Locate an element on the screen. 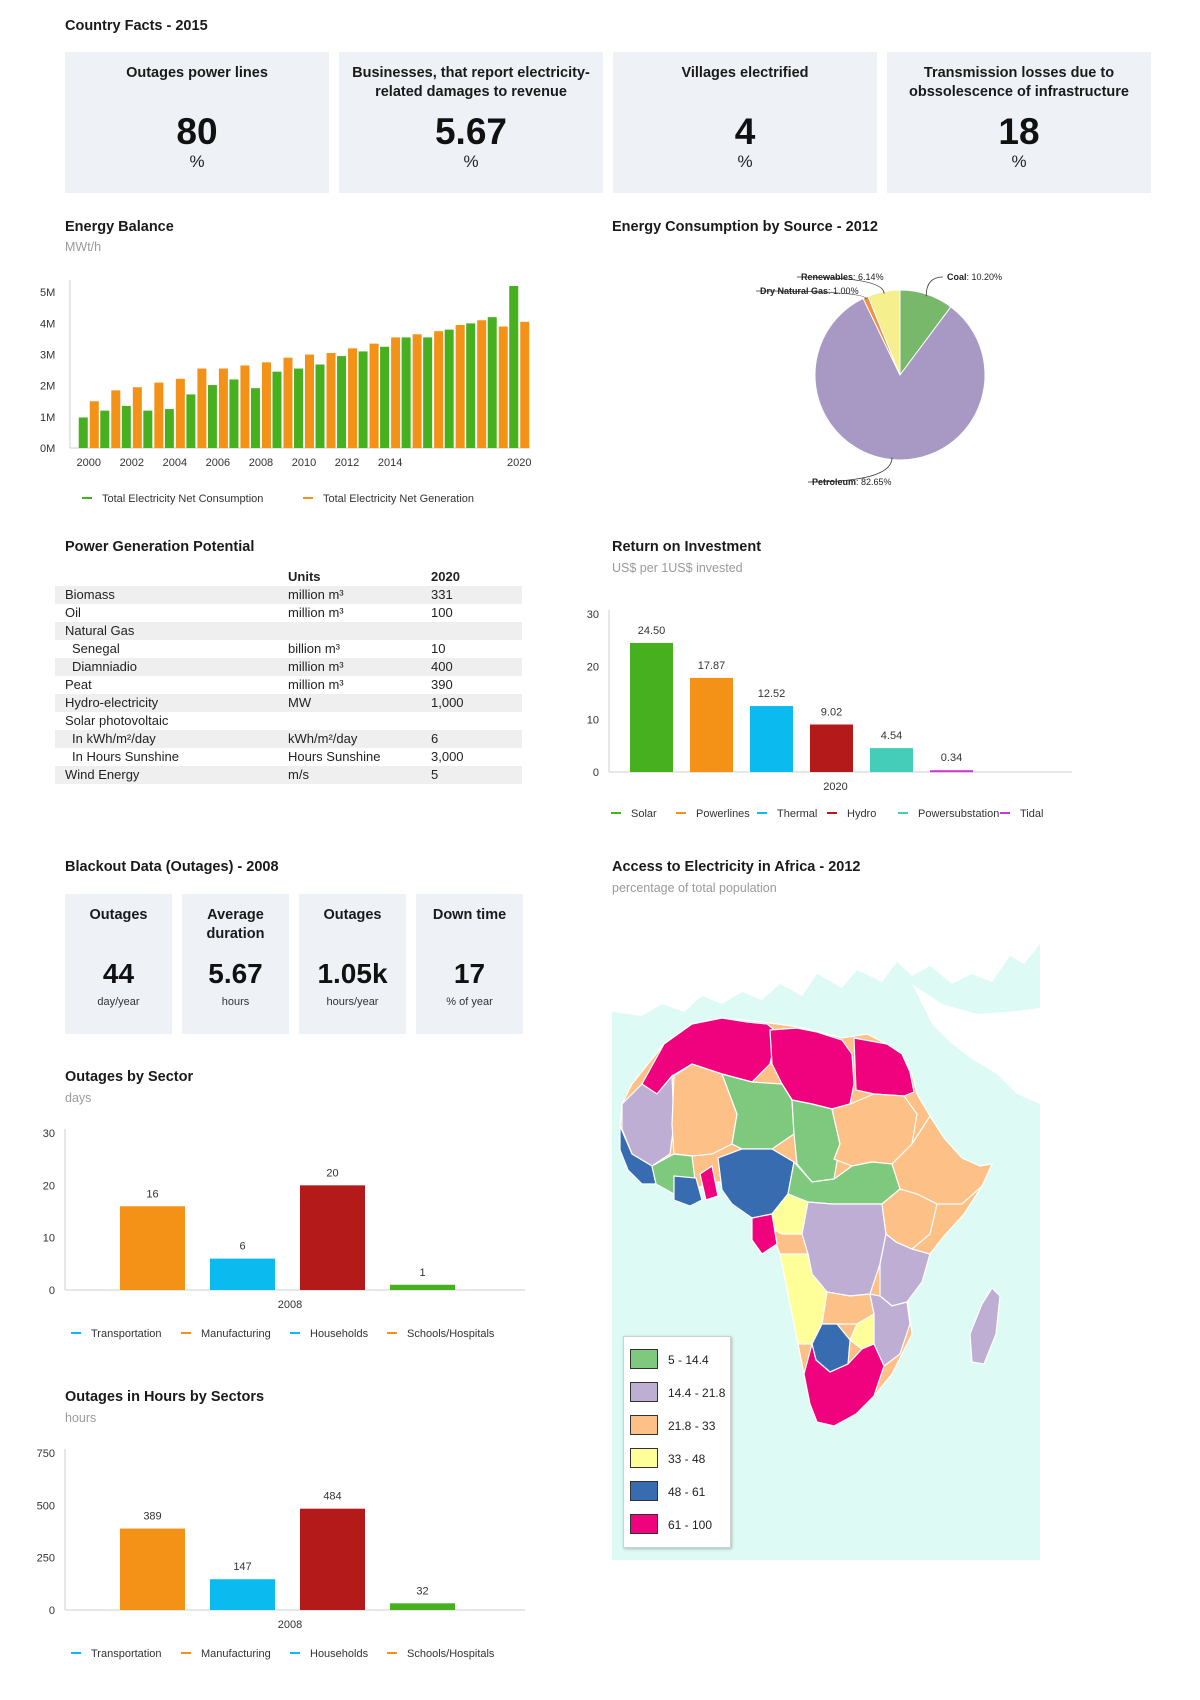 This screenshot has height=1700, width=1200. legend-label: Hydro is located at coordinates (861, 814).